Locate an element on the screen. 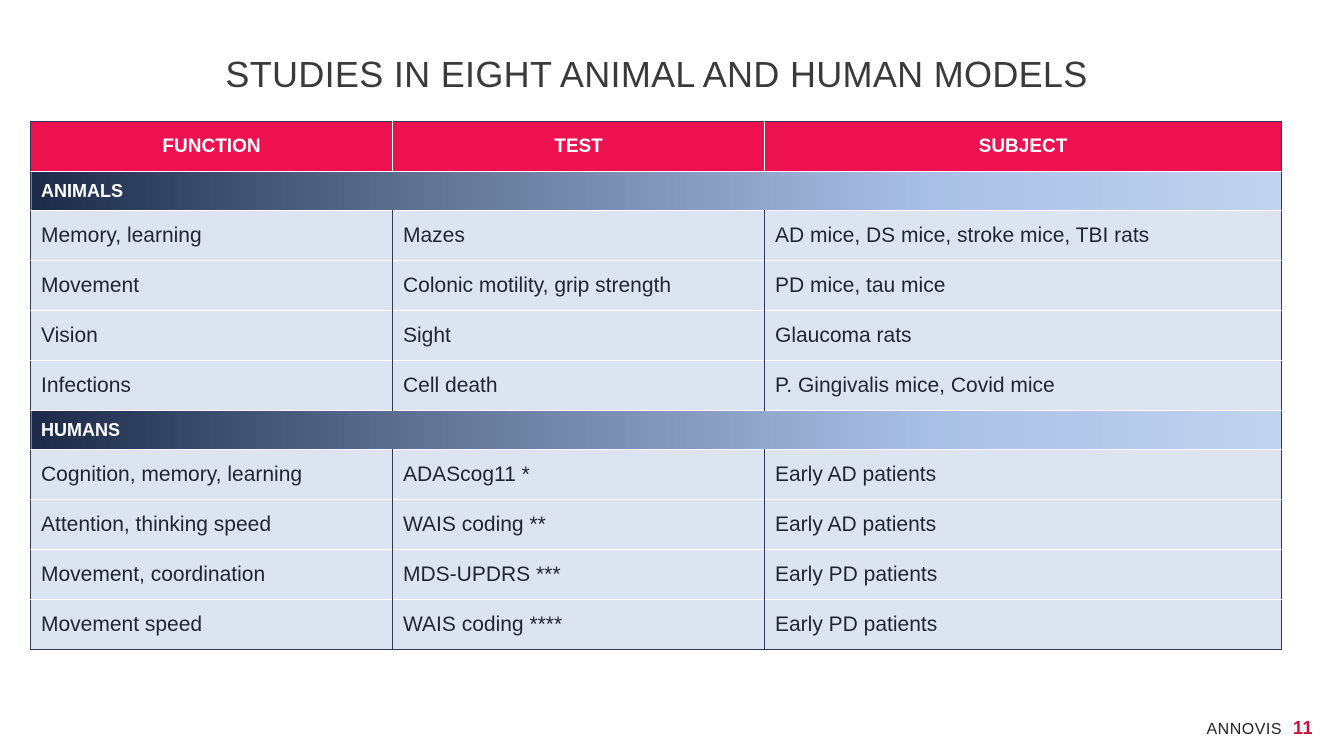 The width and height of the screenshot is (1333, 749). function-cell: Movement speed is located at coordinates (211, 624).